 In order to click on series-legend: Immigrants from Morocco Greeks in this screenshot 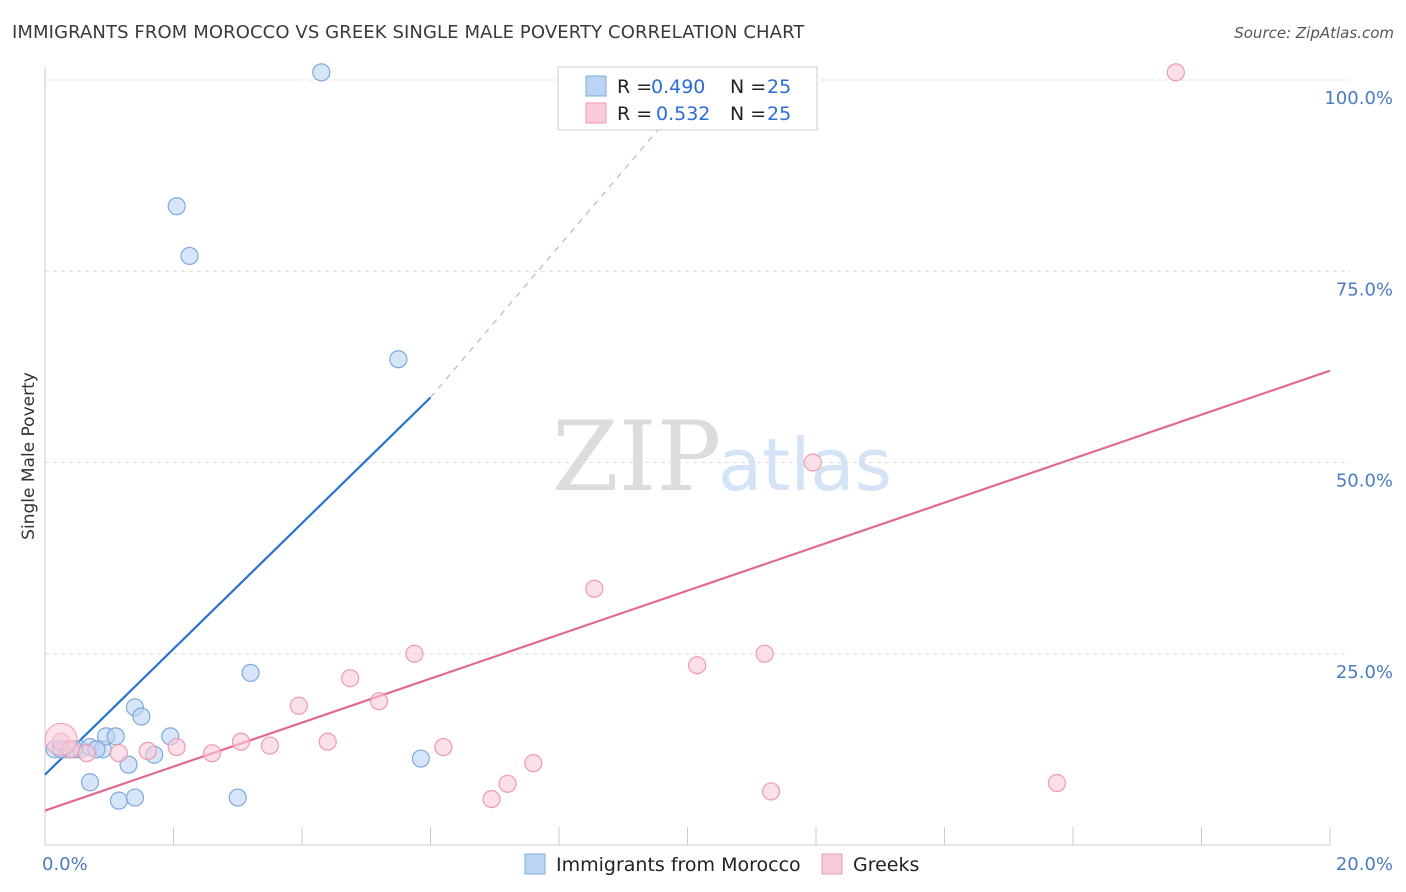, I will do `click(721, 864)`.